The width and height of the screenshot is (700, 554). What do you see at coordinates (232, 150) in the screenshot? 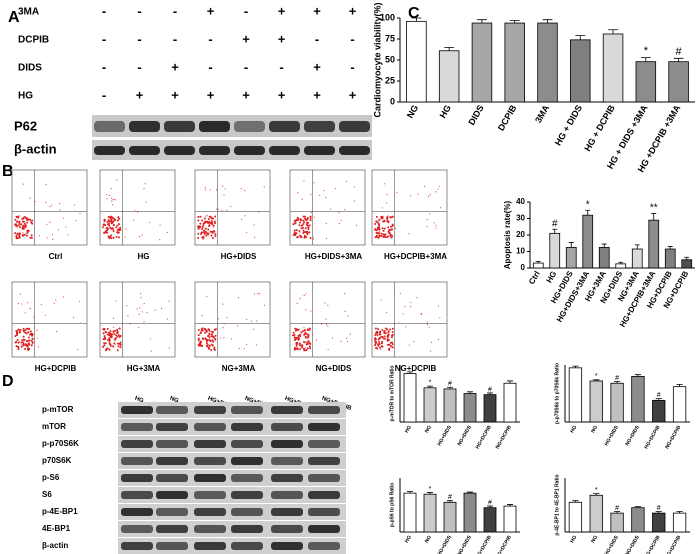
I see `blot-background` at bounding box center [232, 150].